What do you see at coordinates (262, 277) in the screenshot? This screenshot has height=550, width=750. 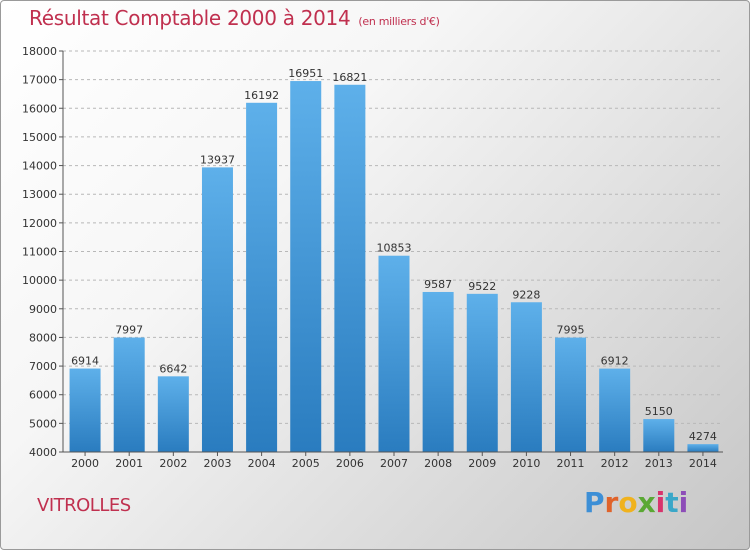 I see `bar-2004` at bounding box center [262, 277].